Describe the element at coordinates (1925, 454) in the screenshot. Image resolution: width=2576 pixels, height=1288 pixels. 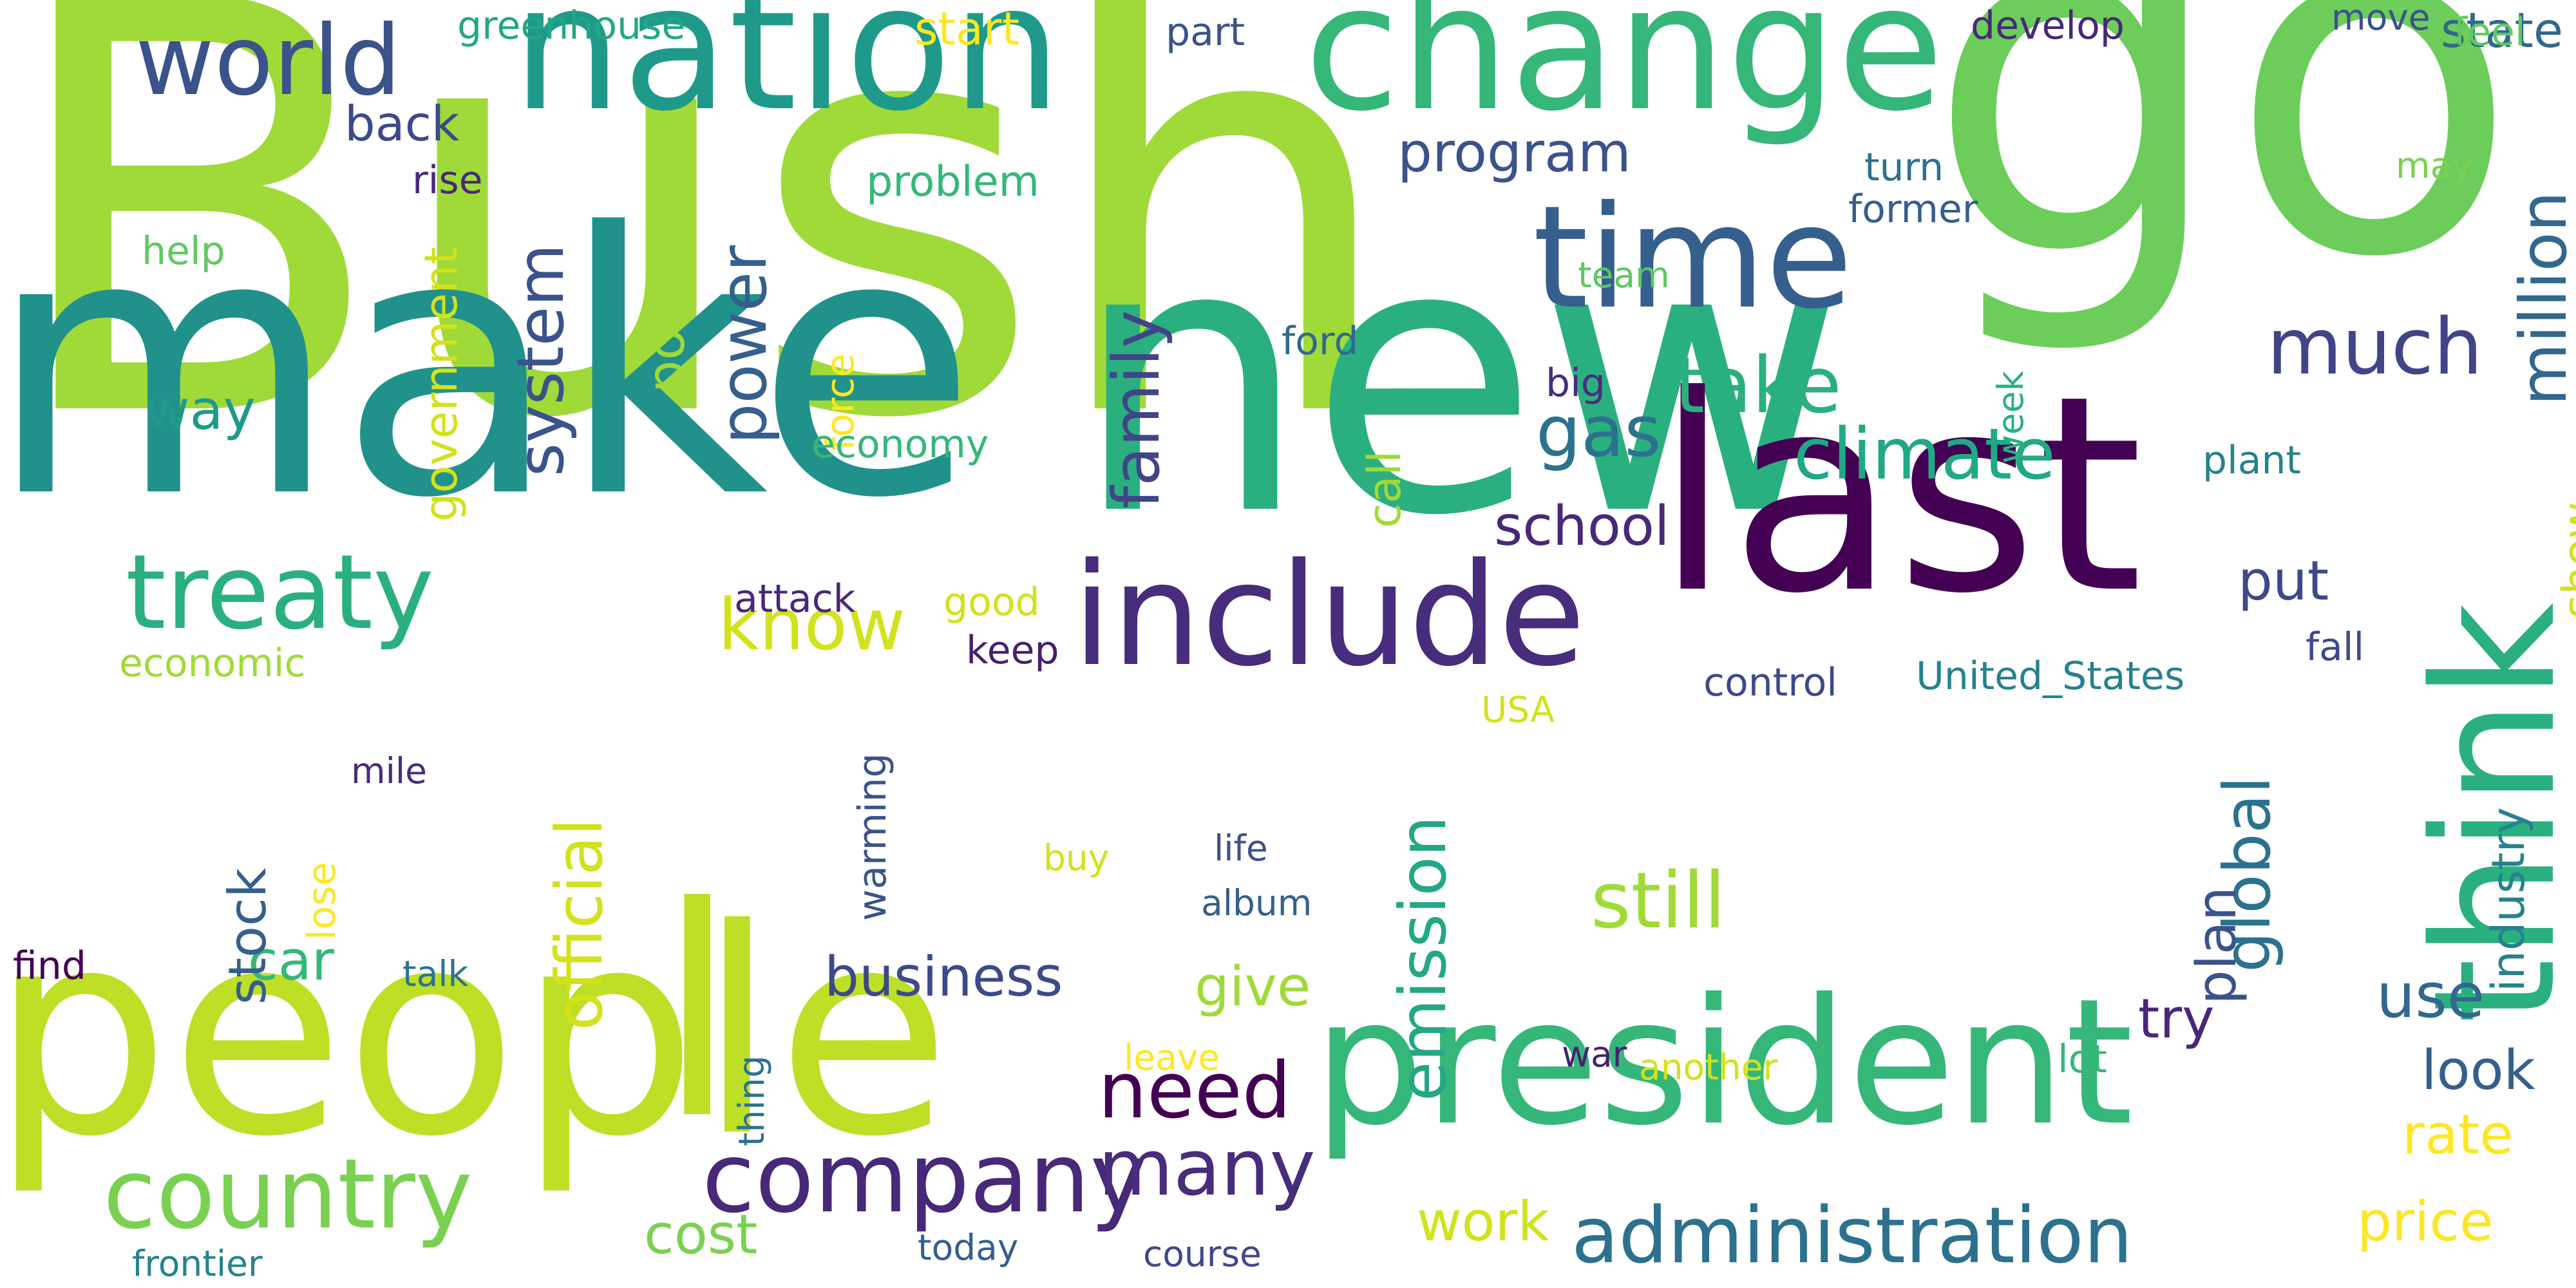
I see `word-climate: climate` at that location.